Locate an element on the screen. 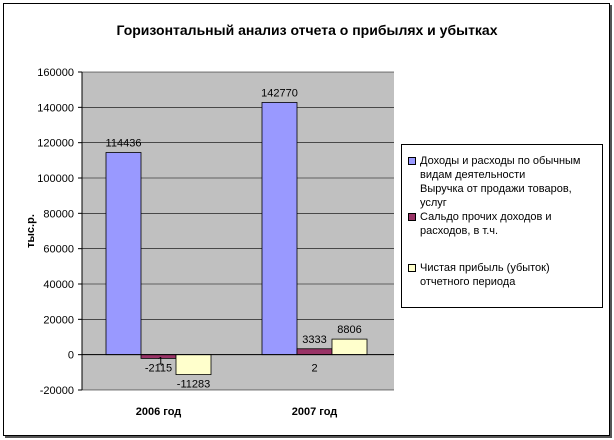 The image size is (614, 440). y-tick-label: 120000 is located at coordinates (55, 144).